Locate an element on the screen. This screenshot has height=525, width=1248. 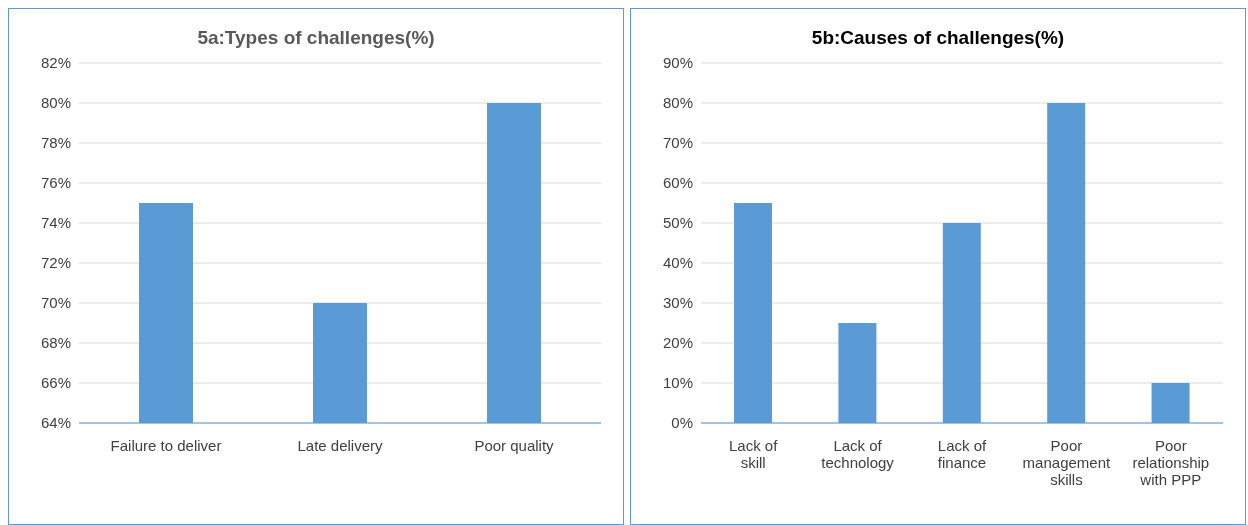
y-tick-label: 74% is located at coordinates (55, 223).